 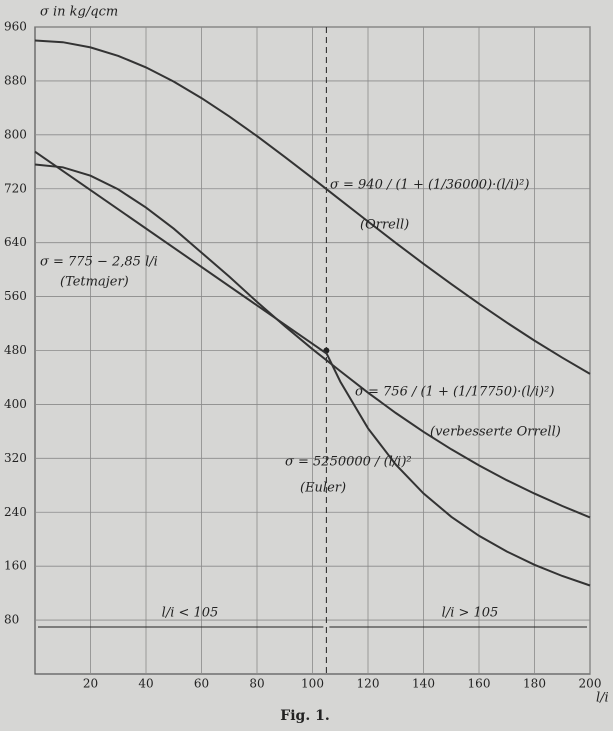 I want to click on x-tick-label: 160, so click(x=479, y=684).